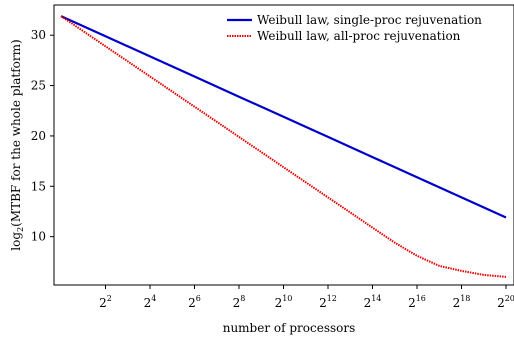 The height and width of the screenshot is (341, 514). I want to click on y-axis-title: log2(MTBF for the whole platform), so click(17, 144).